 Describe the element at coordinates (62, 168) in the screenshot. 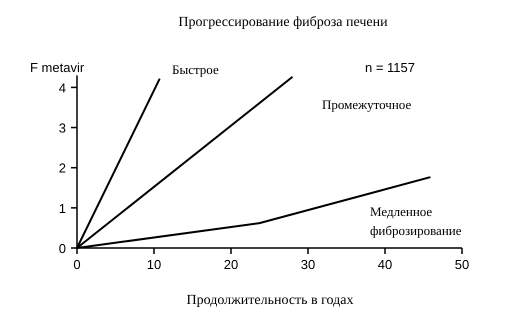

I see `y-tick-label: 2` at that location.